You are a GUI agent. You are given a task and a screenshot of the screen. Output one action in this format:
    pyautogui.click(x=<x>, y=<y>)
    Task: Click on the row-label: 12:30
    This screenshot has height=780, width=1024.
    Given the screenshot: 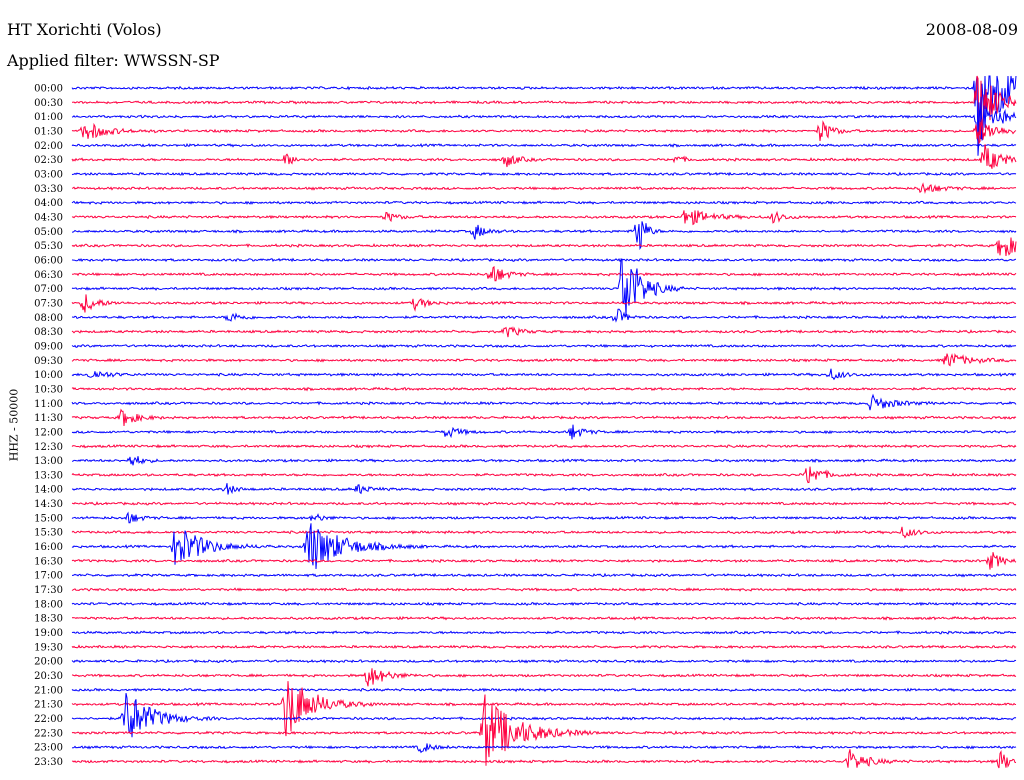 What is the action you would take?
    pyautogui.click(x=48, y=447)
    